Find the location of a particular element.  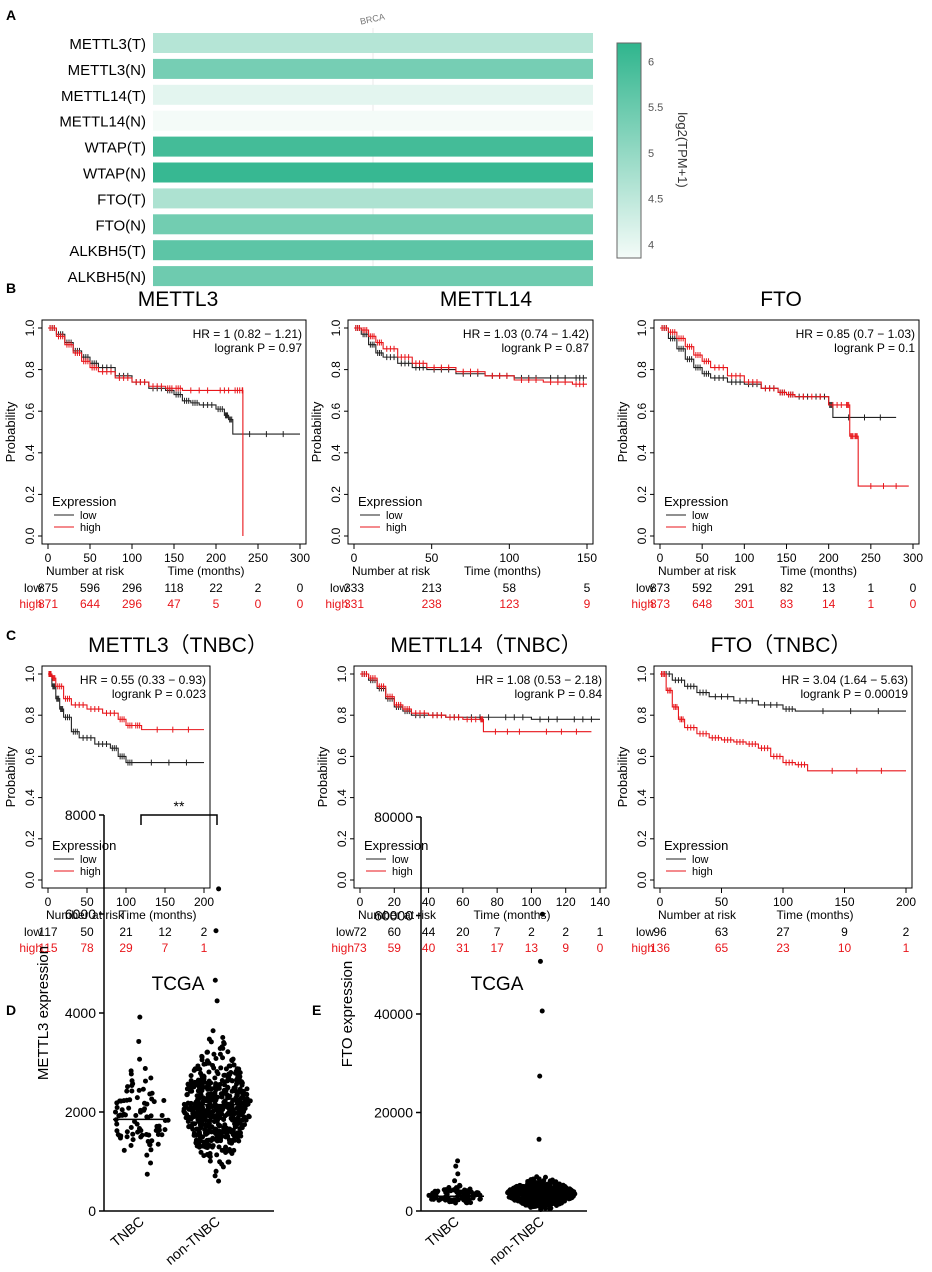

heatmap-row-label: ALKBH5(N) is located at coordinates (107, 277).